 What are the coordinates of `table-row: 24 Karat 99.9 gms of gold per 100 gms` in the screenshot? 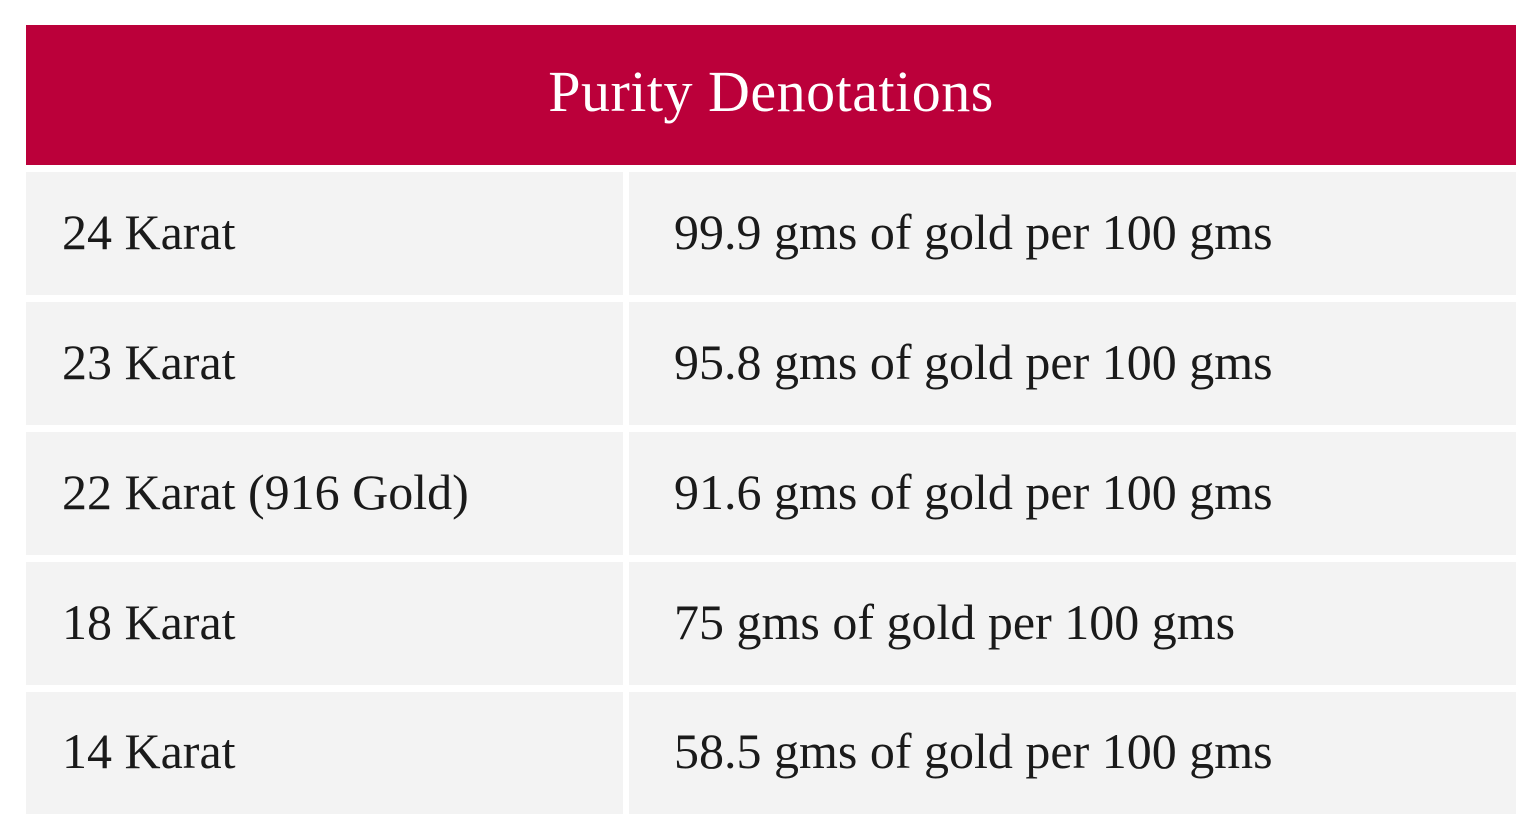 It's located at (771, 233).